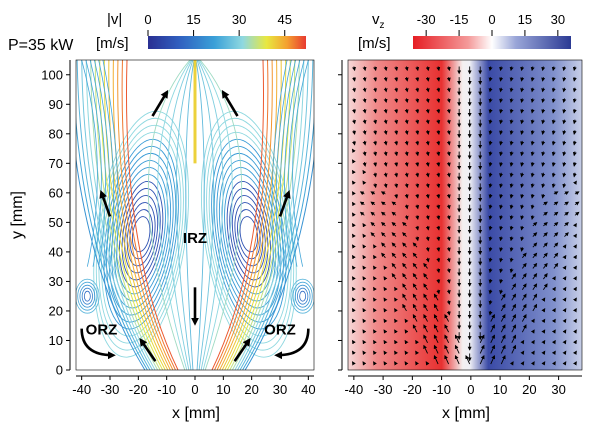  What do you see at coordinates (210, 215) in the screenshot?
I see `central-streamline` at bounding box center [210, 215].